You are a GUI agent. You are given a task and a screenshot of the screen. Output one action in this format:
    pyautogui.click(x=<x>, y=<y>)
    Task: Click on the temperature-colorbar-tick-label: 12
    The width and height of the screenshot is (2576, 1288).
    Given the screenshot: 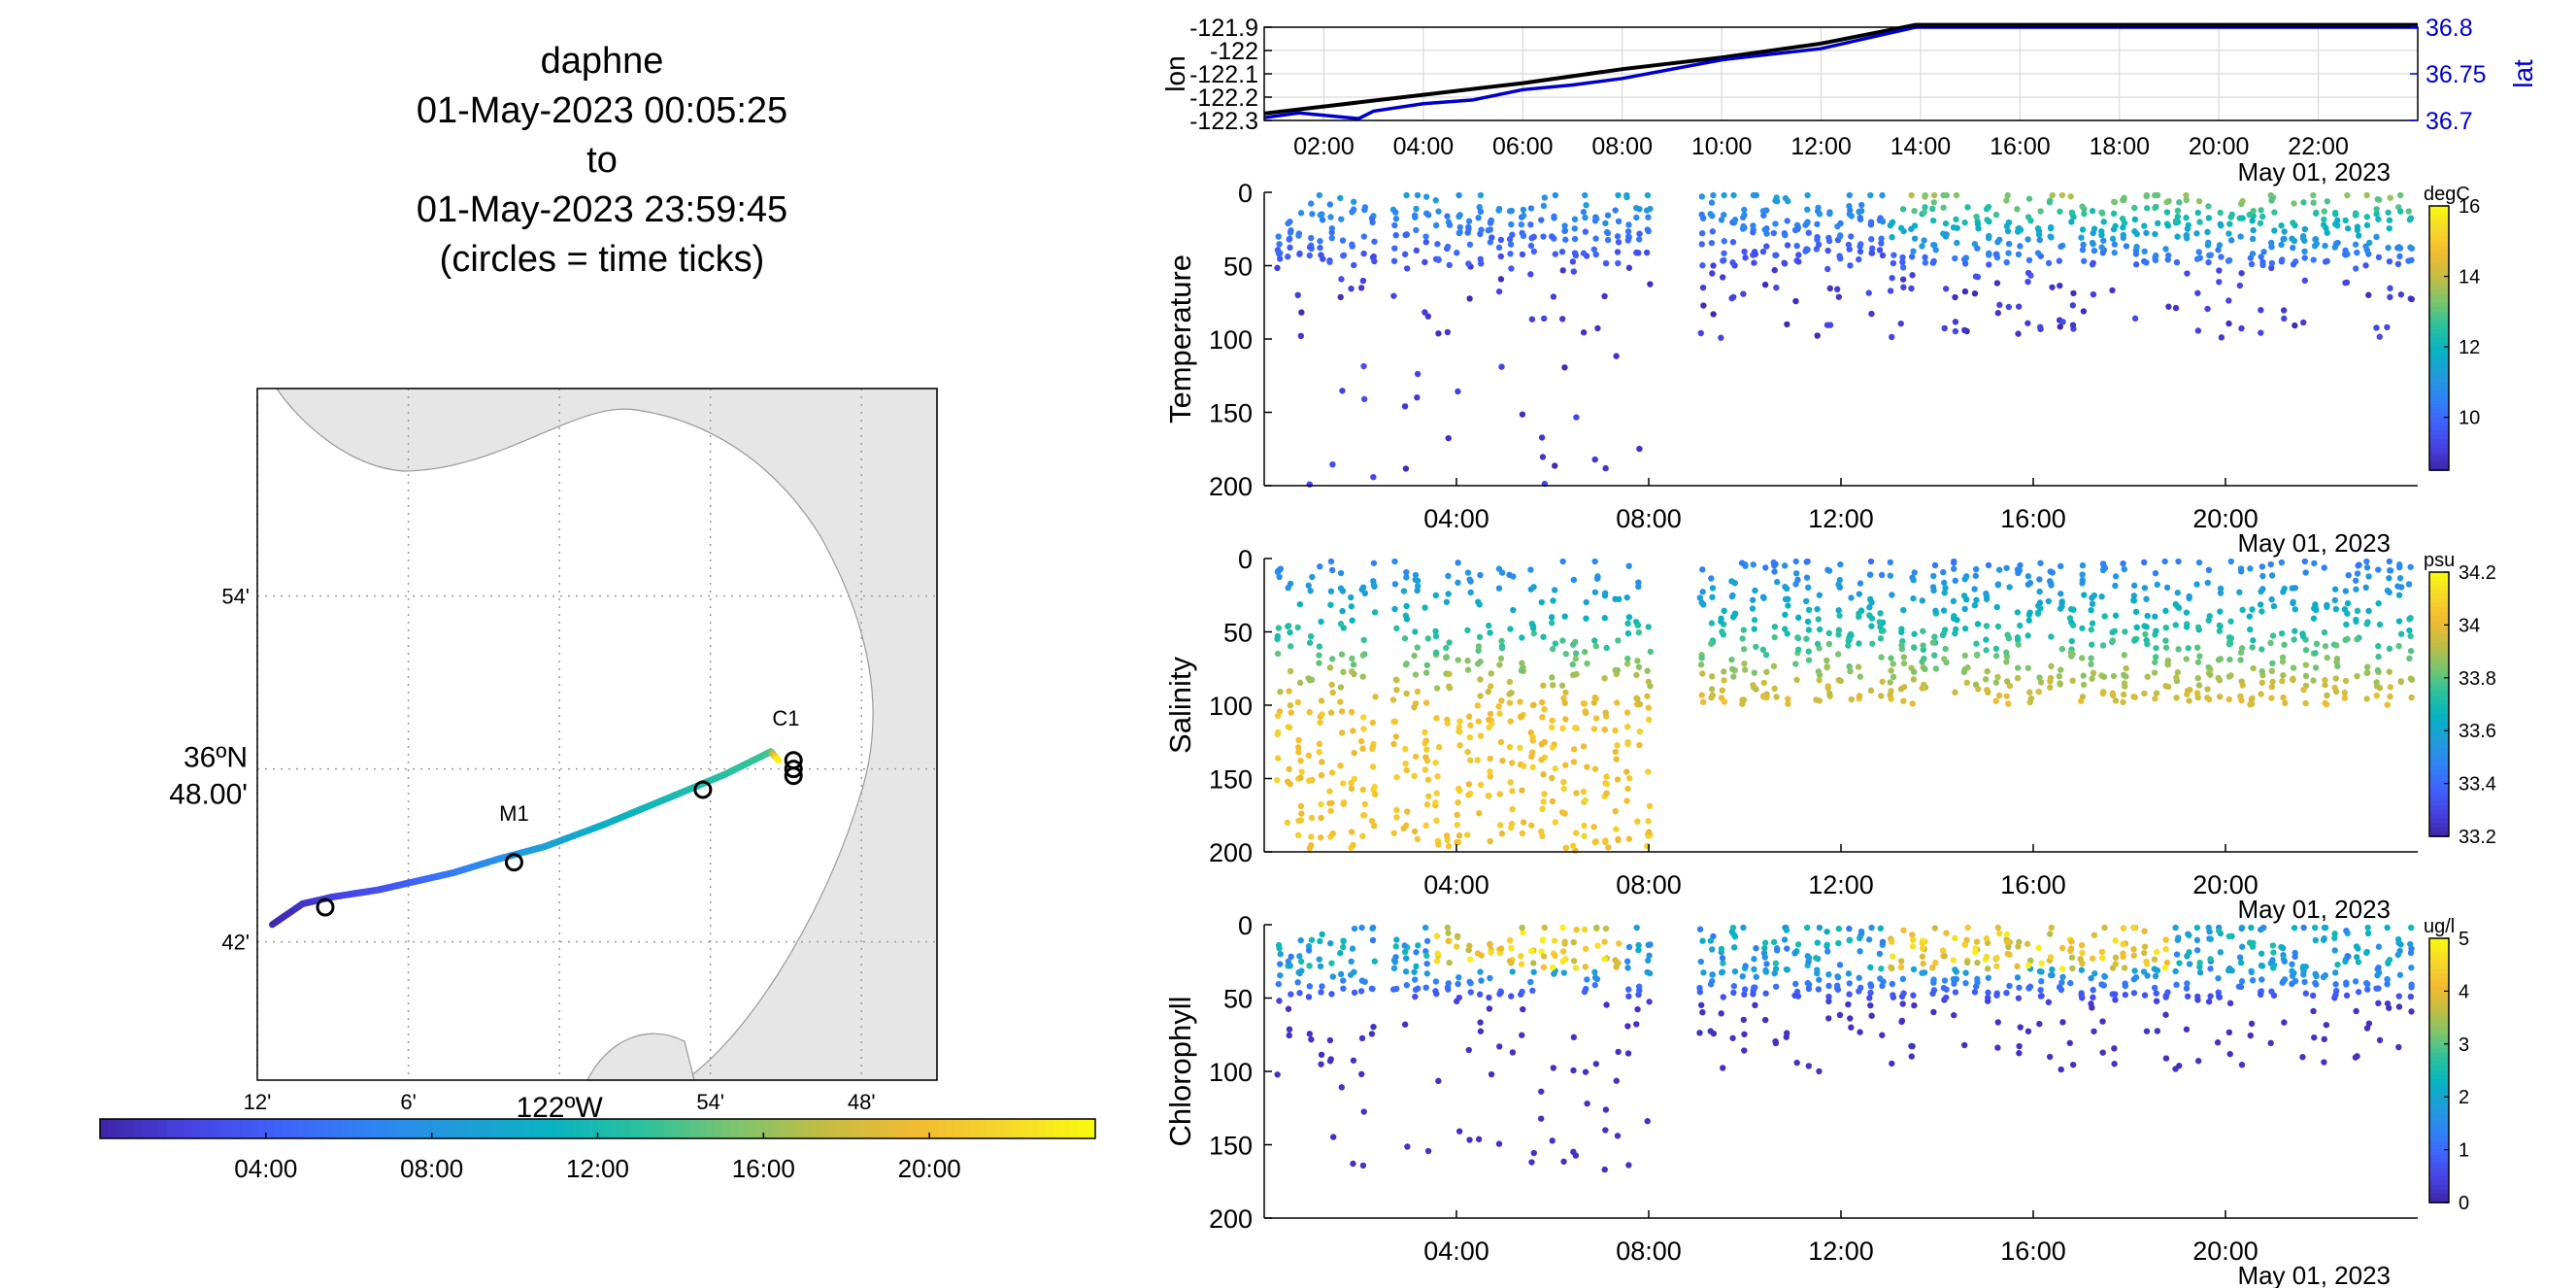 What is the action you would take?
    pyautogui.click(x=2469, y=347)
    